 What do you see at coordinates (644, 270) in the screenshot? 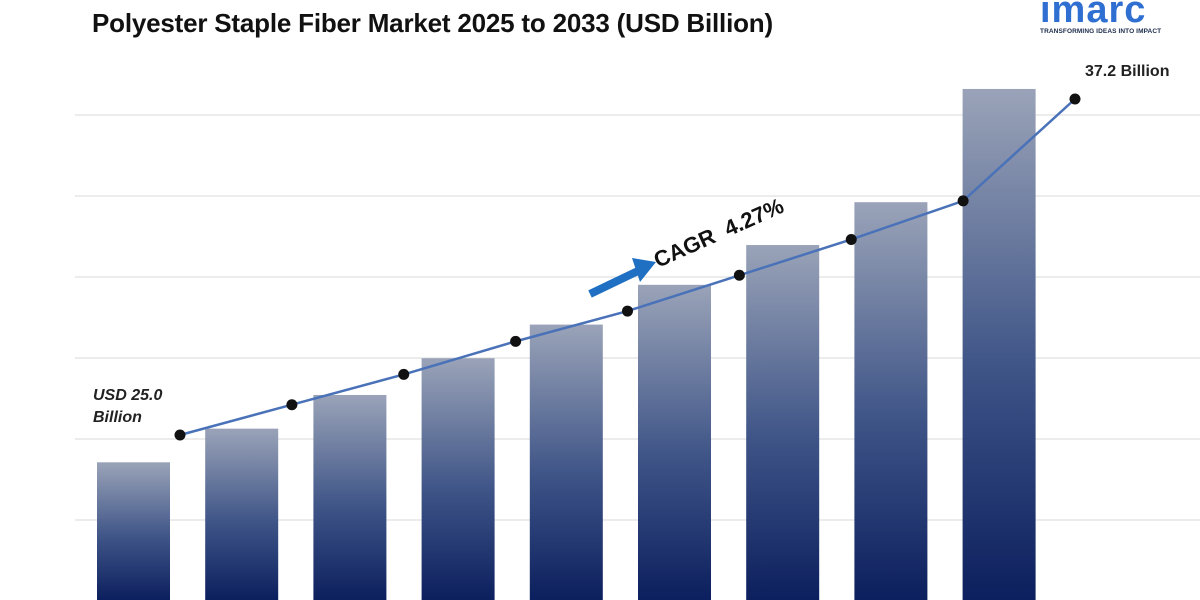
I see `cagr-arrow-head` at bounding box center [644, 270].